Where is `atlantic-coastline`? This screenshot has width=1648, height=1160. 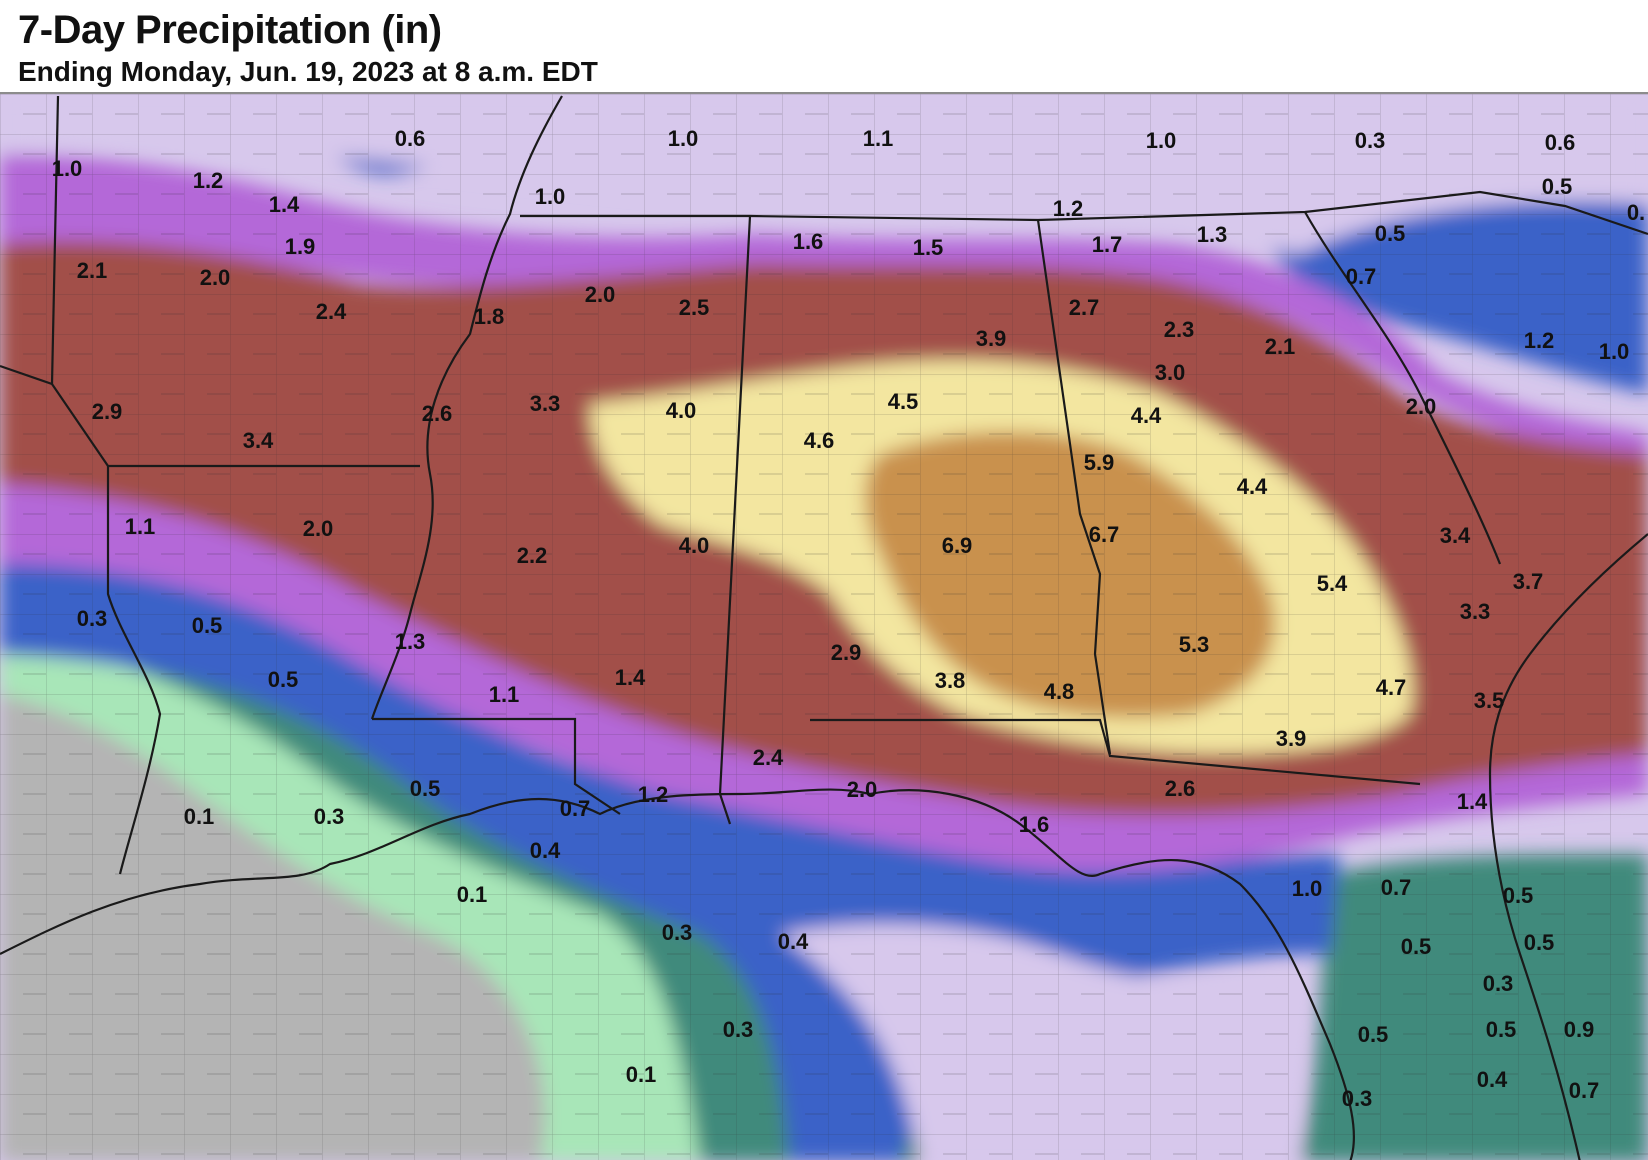 atlantic-coastline is located at coordinates (1568, 846).